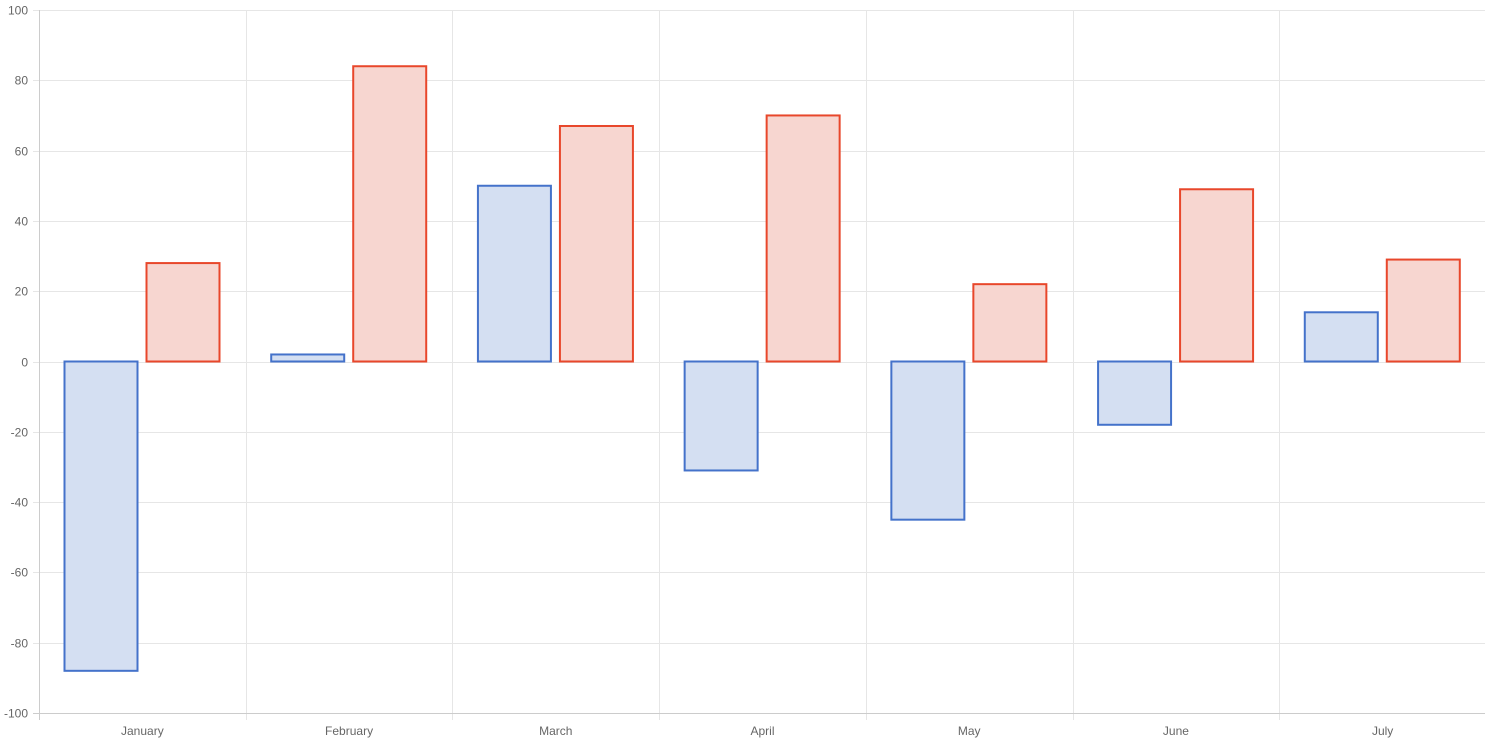 The width and height of the screenshot is (1485, 742). What do you see at coordinates (349, 731) in the screenshot?
I see `x-tick-label: February` at bounding box center [349, 731].